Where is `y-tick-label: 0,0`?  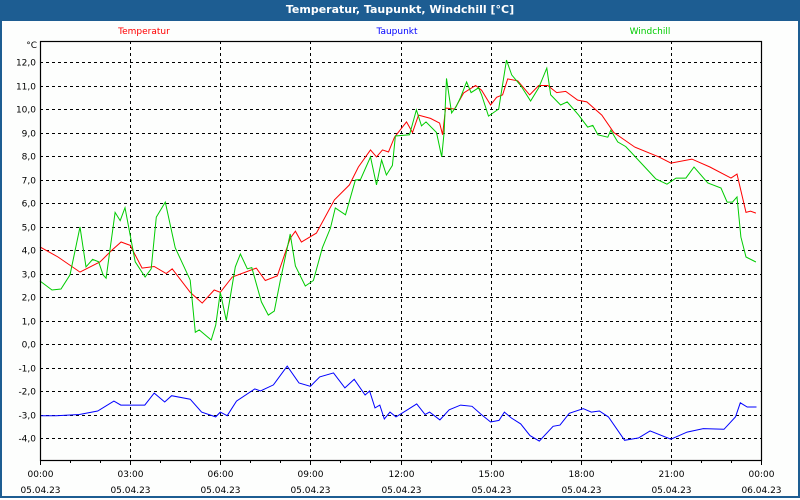
y-tick-label: 0,0 is located at coordinates (29, 346).